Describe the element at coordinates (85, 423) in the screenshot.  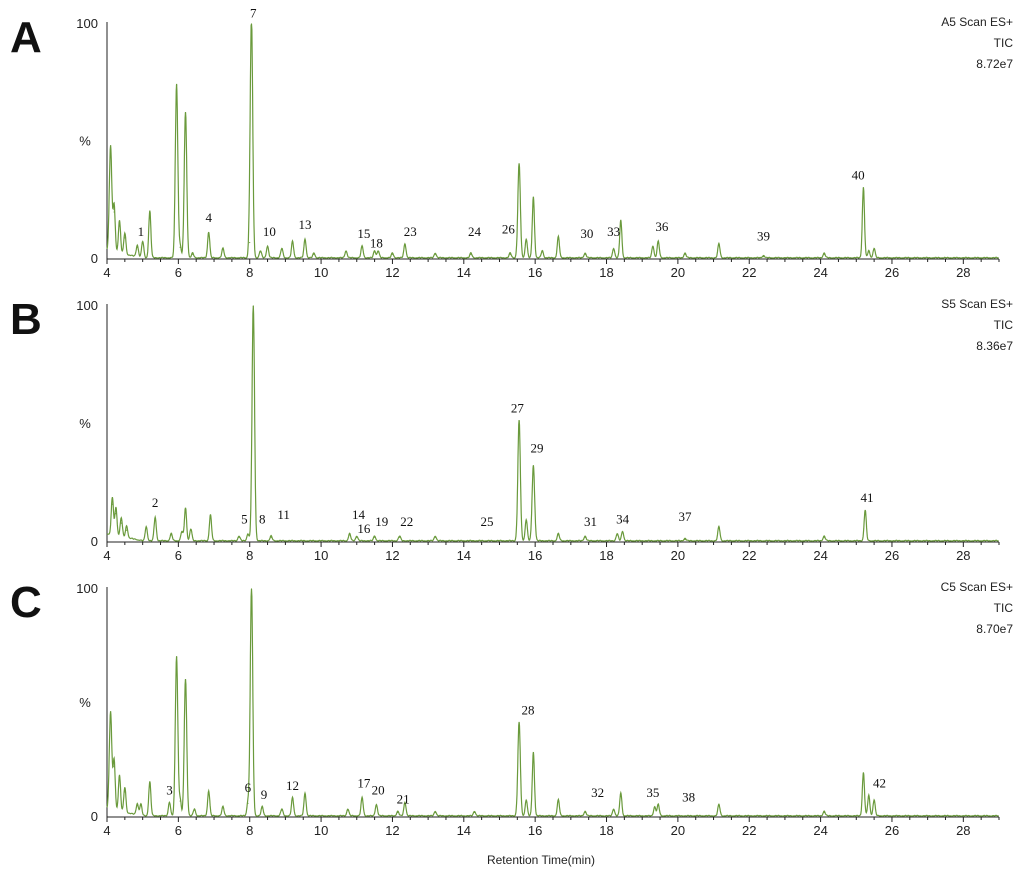
I see `y-axis-label-b: %` at that location.